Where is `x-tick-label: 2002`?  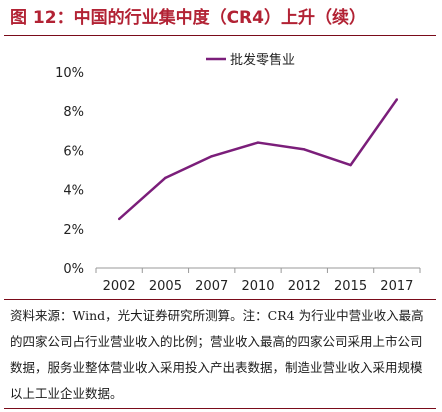
x-tick-label: 2002 is located at coordinates (119, 286).